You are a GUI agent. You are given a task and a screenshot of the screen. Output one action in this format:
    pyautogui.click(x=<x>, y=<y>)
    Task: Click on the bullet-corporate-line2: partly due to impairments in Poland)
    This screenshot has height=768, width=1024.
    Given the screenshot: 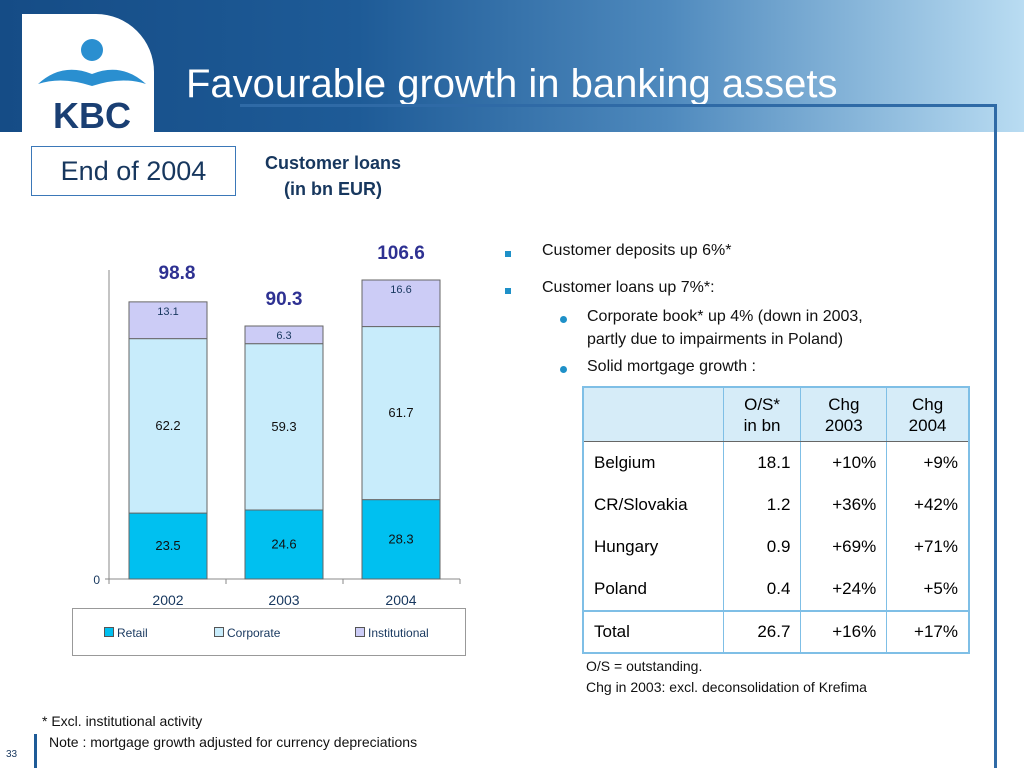 What is the action you would take?
    pyautogui.click(x=715, y=339)
    